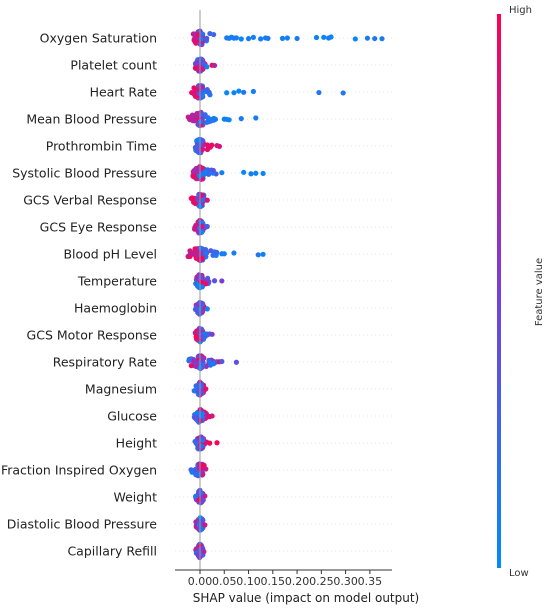 This screenshot has height=612, width=550. Describe the element at coordinates (92, 335) in the screenshot. I see `feature-label: GCS Motor Response` at that location.